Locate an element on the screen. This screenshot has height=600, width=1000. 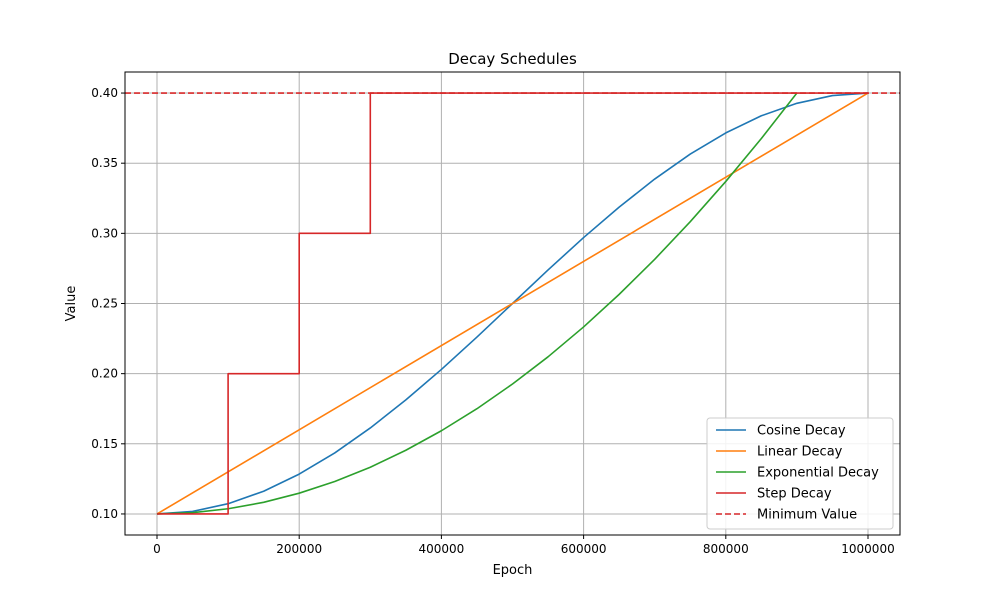
legend-label-exponential-decay: Exponential Decay is located at coordinates (818, 473).